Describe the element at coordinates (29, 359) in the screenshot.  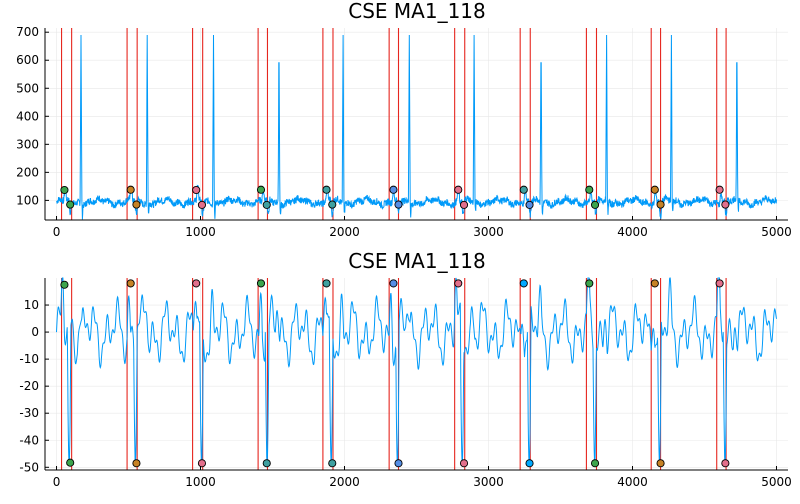
I see `y-tick-label: -10` at that location.